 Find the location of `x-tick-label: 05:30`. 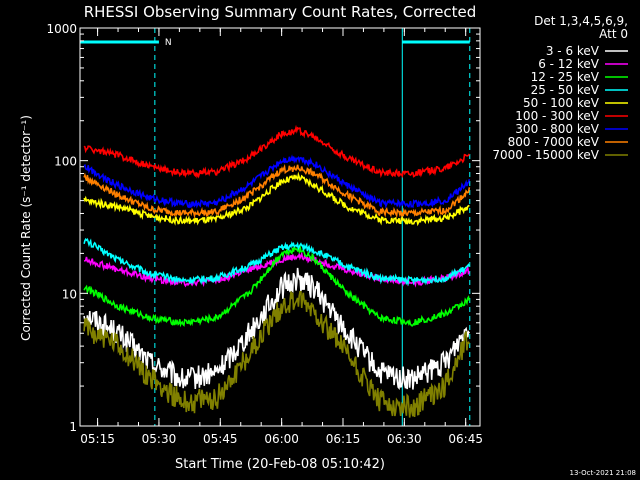

x-tick-label: 05:30 is located at coordinates (159, 439).